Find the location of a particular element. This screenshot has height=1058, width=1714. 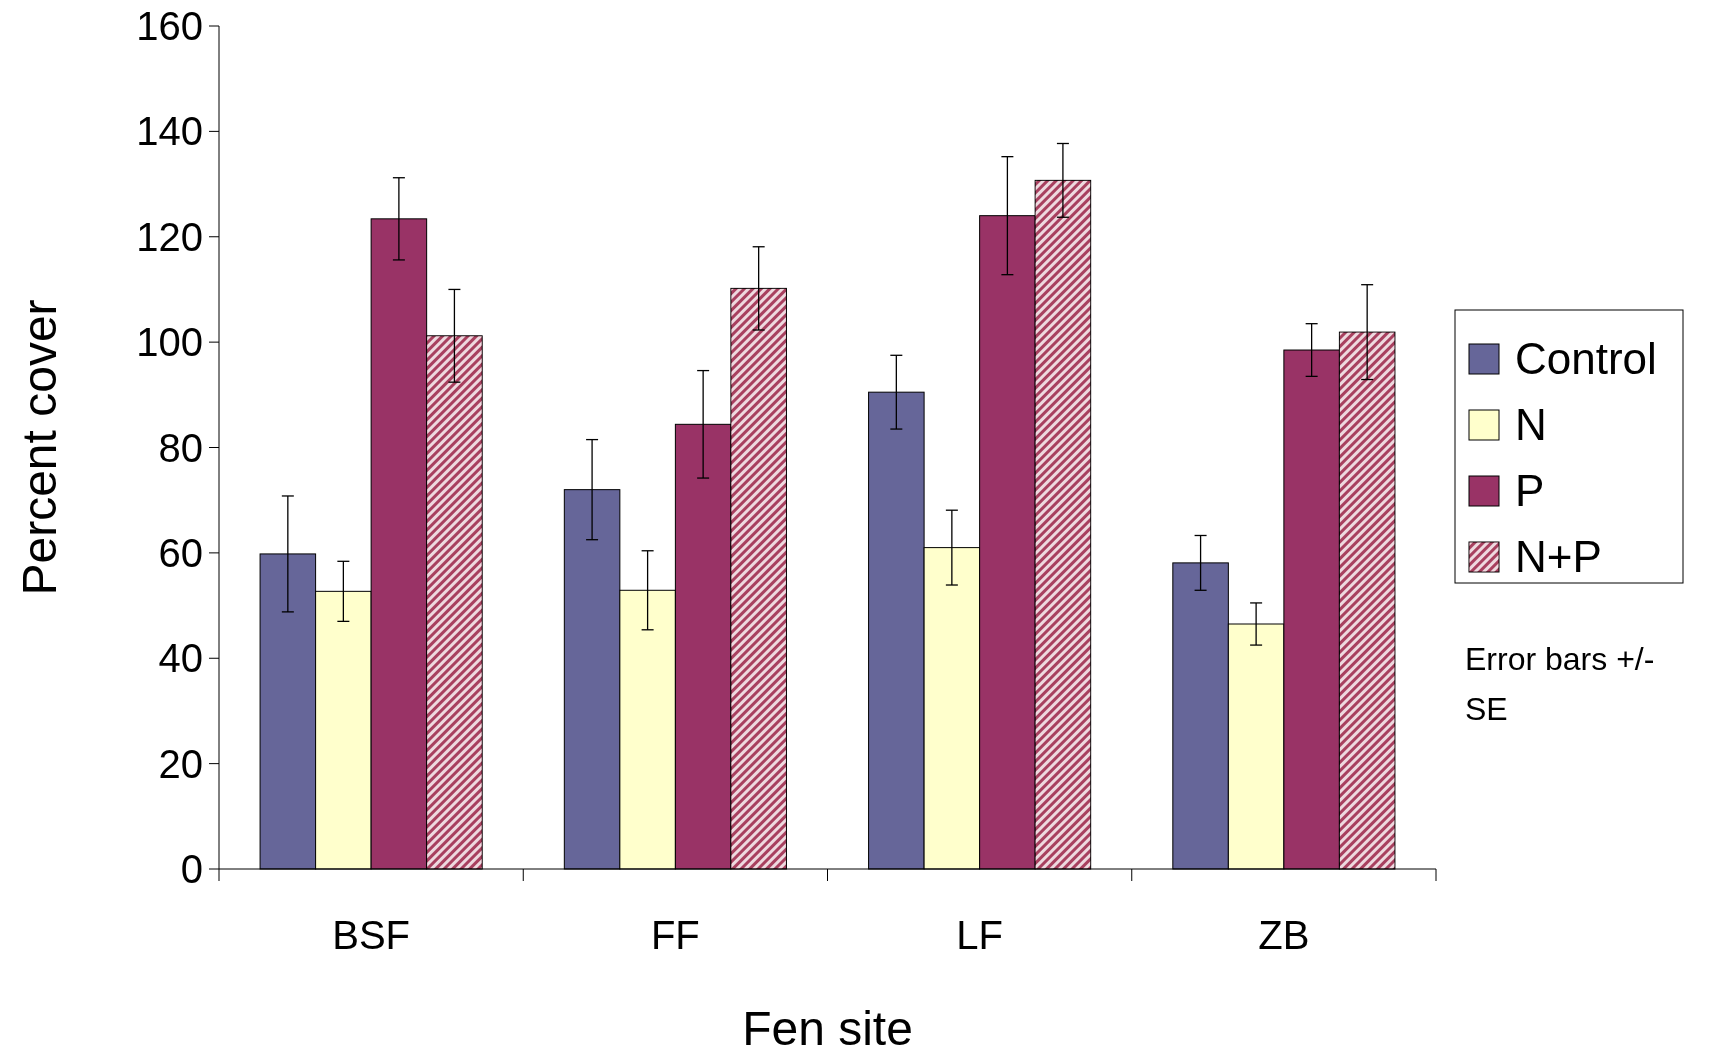

y-tick-label: 60 is located at coordinates (180, 552).